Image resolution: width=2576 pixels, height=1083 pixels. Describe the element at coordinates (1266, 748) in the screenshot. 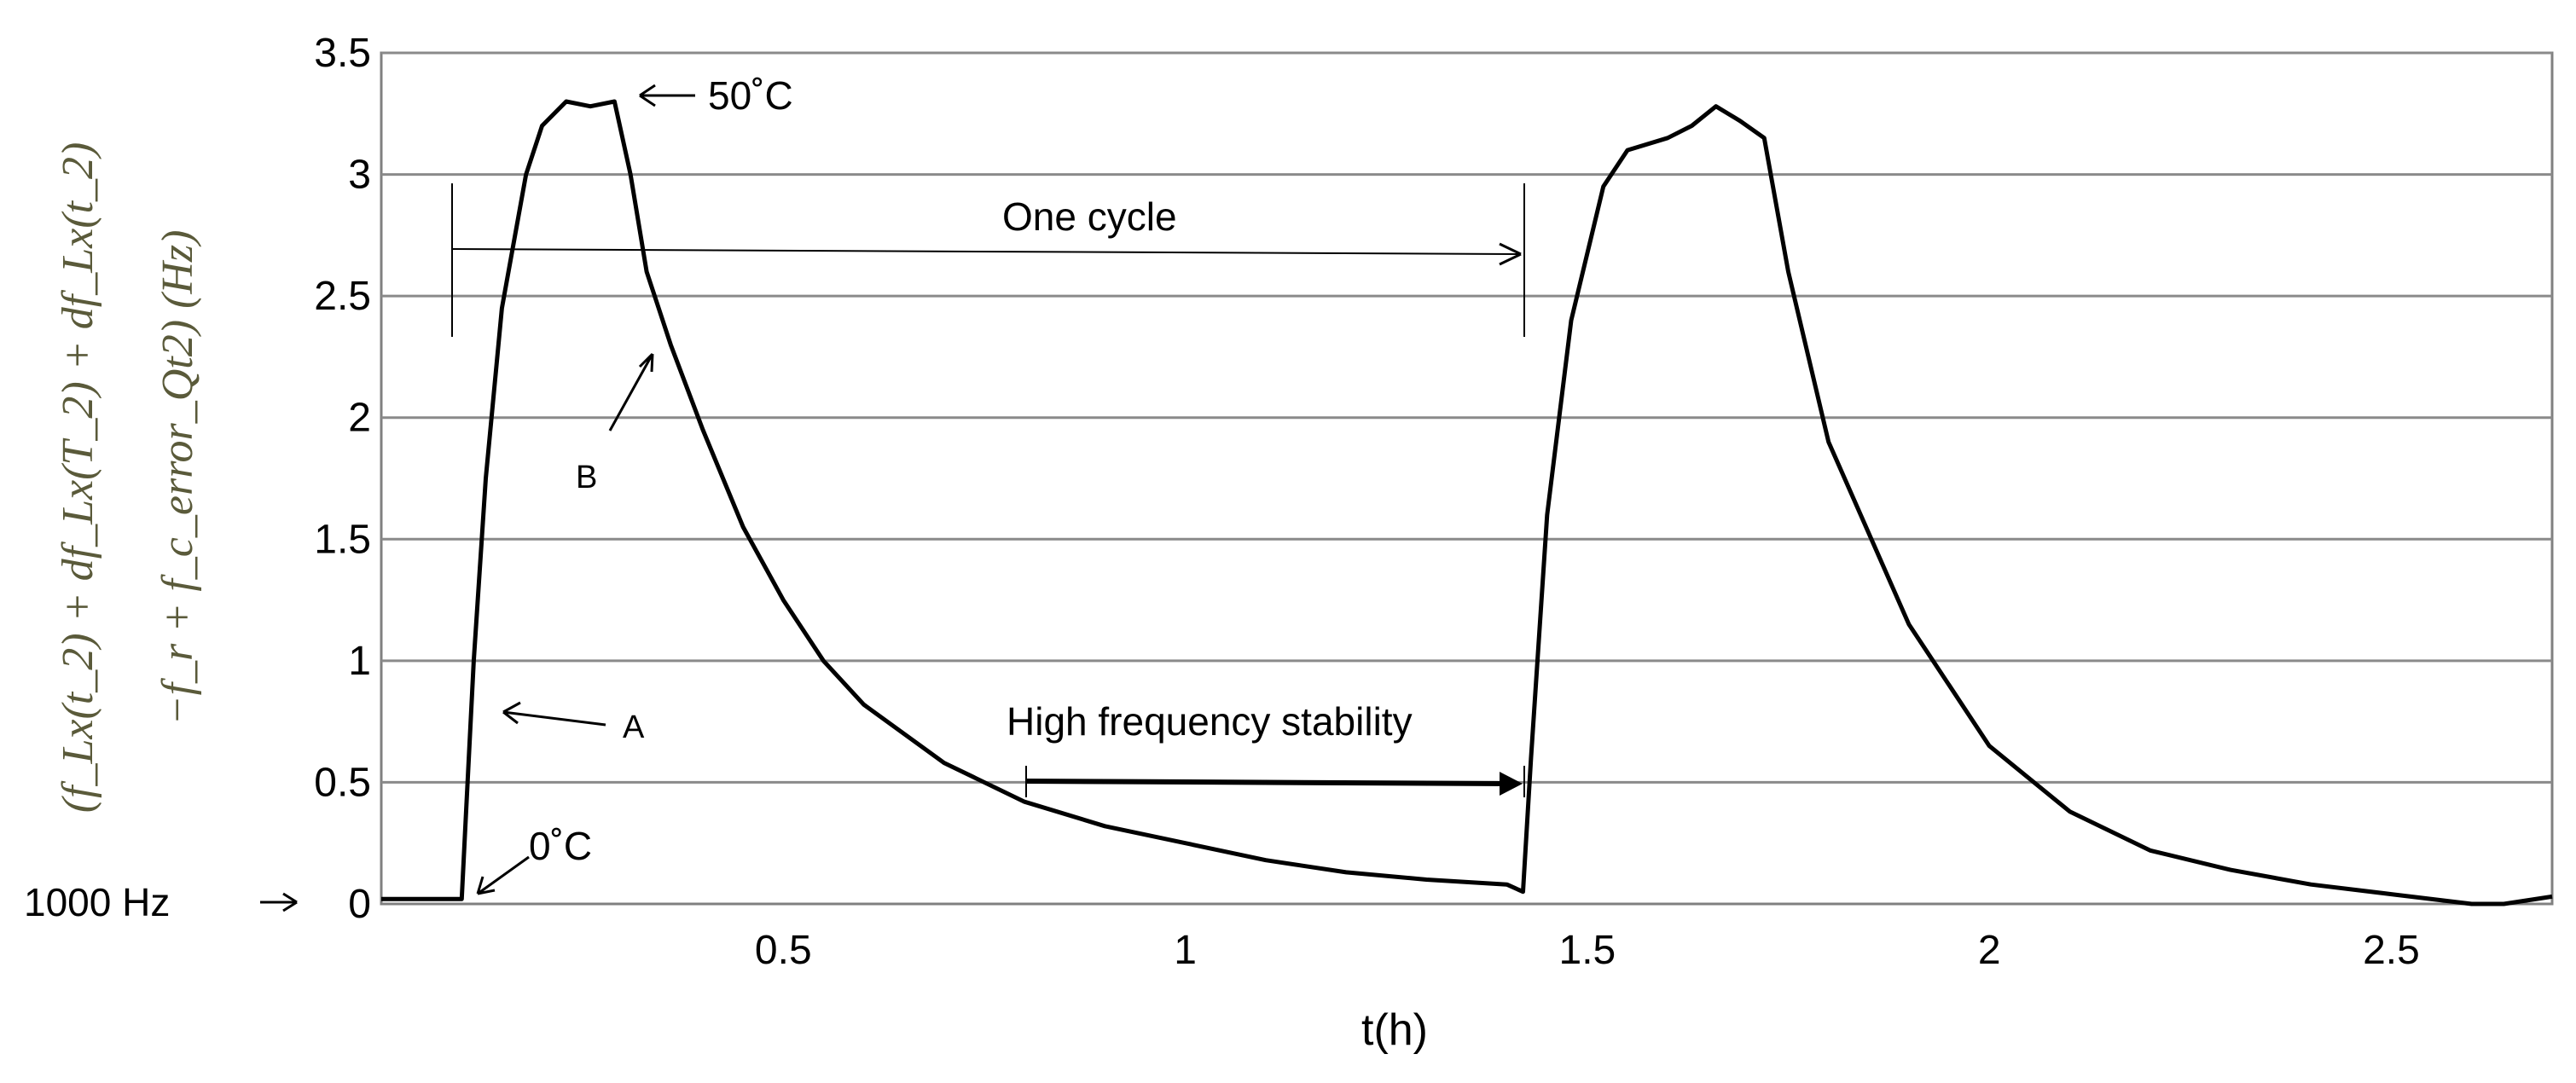

I see `annotation-high-frequency-stability: High frequency stability` at that location.